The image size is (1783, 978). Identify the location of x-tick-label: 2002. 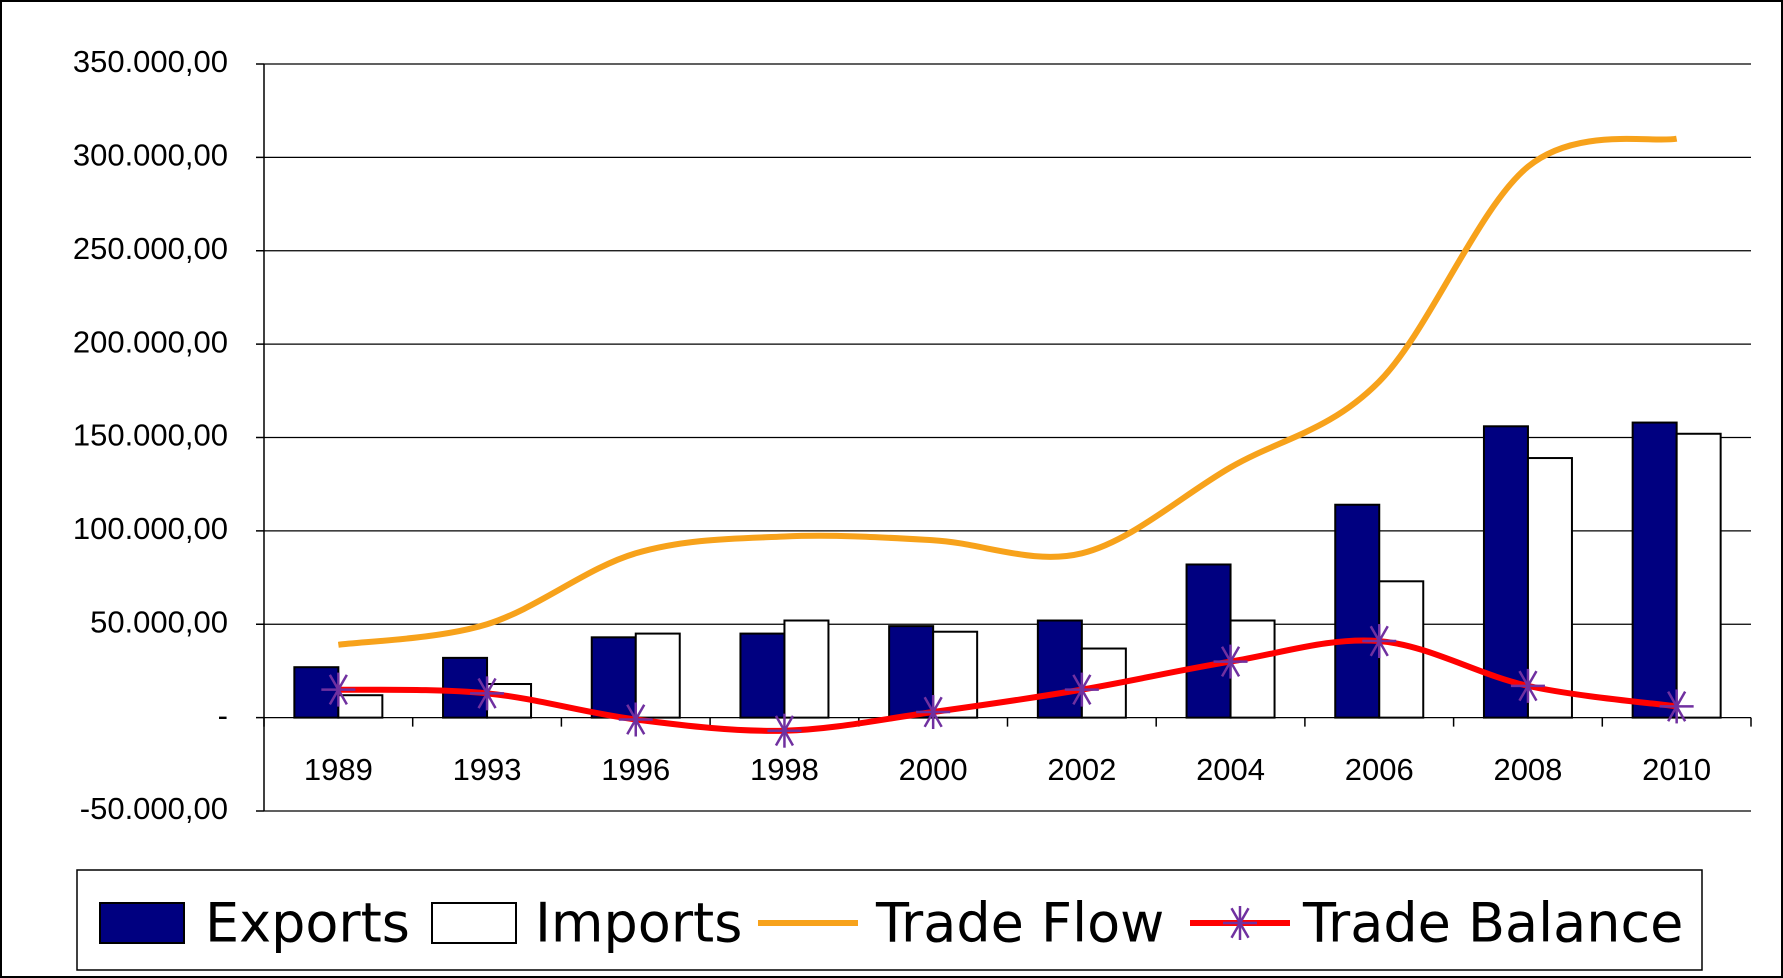
(1081, 769).